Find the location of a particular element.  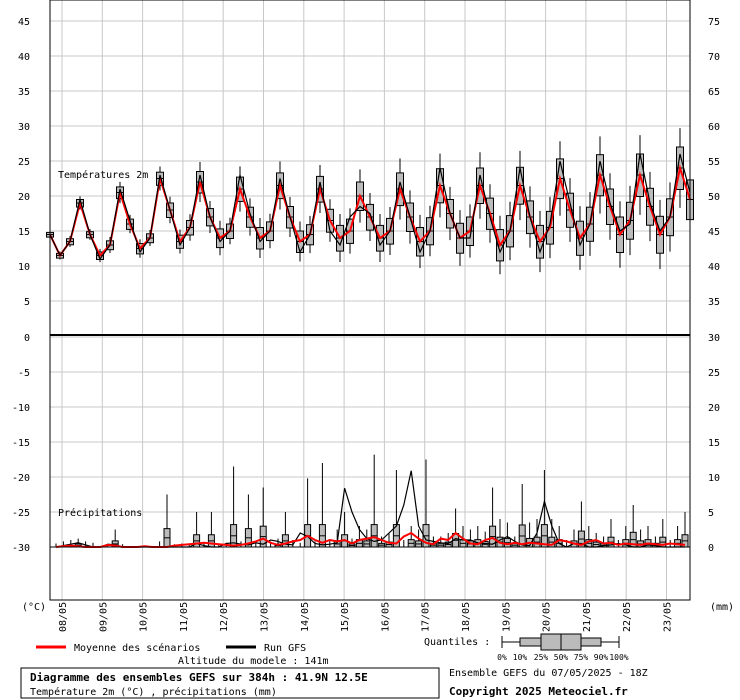

temp-y-tick-label: 20 is located at coordinates (24, 197).